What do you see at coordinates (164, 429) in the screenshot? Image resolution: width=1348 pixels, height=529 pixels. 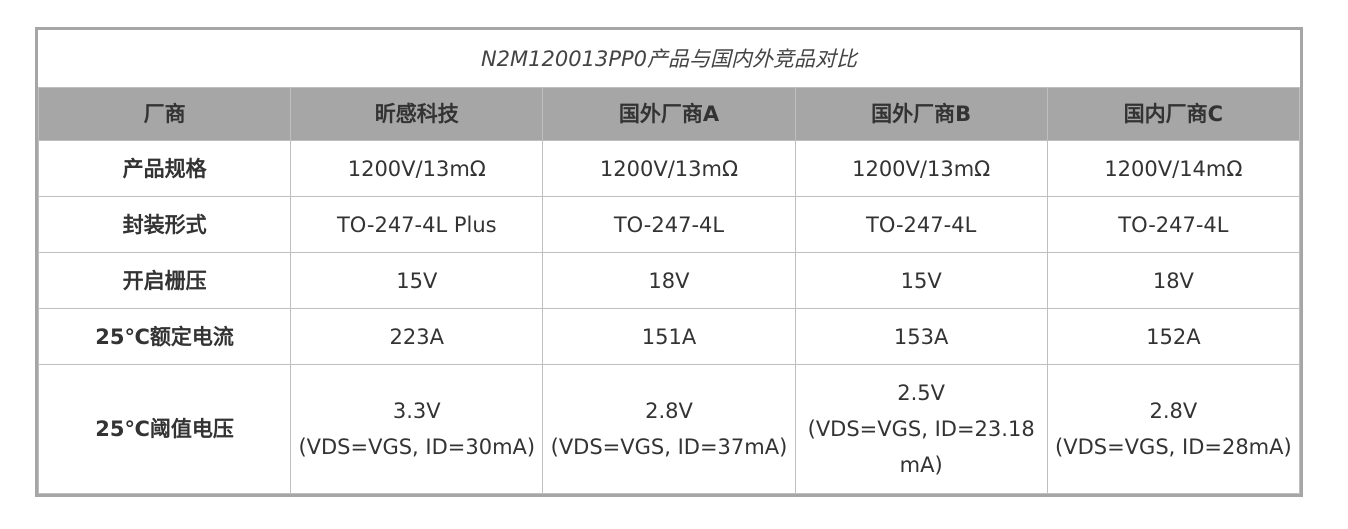 I see `row-label: 25℃阈值电压` at bounding box center [164, 429].